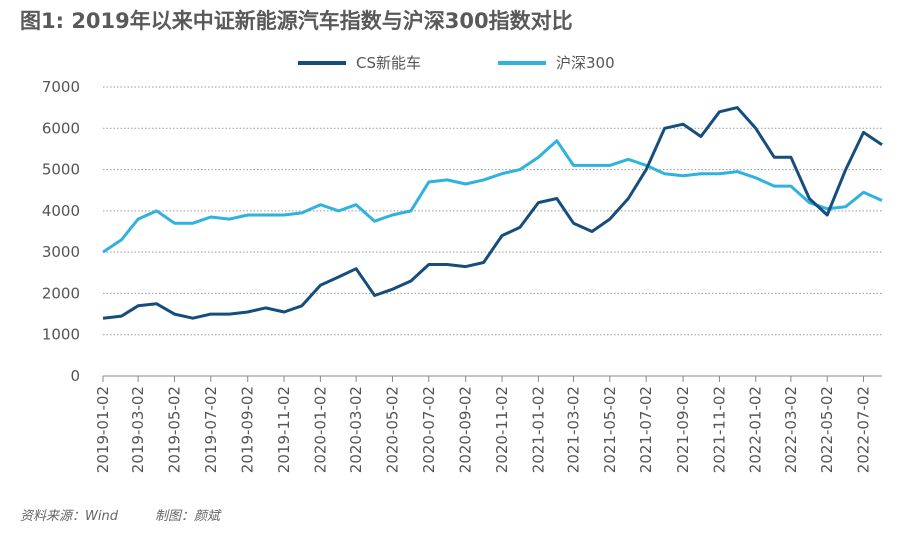  Describe the element at coordinates (791, 429) in the screenshot. I see `x-tick-label: 2022-03-02` at that location.